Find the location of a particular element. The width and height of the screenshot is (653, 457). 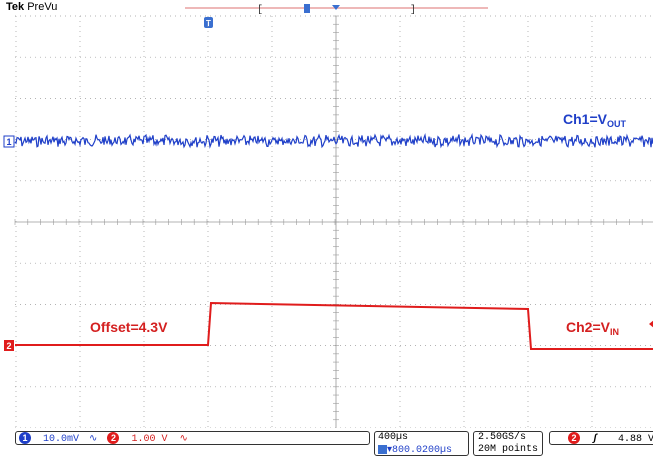

record-length: 20M points is located at coordinates (508, 449).